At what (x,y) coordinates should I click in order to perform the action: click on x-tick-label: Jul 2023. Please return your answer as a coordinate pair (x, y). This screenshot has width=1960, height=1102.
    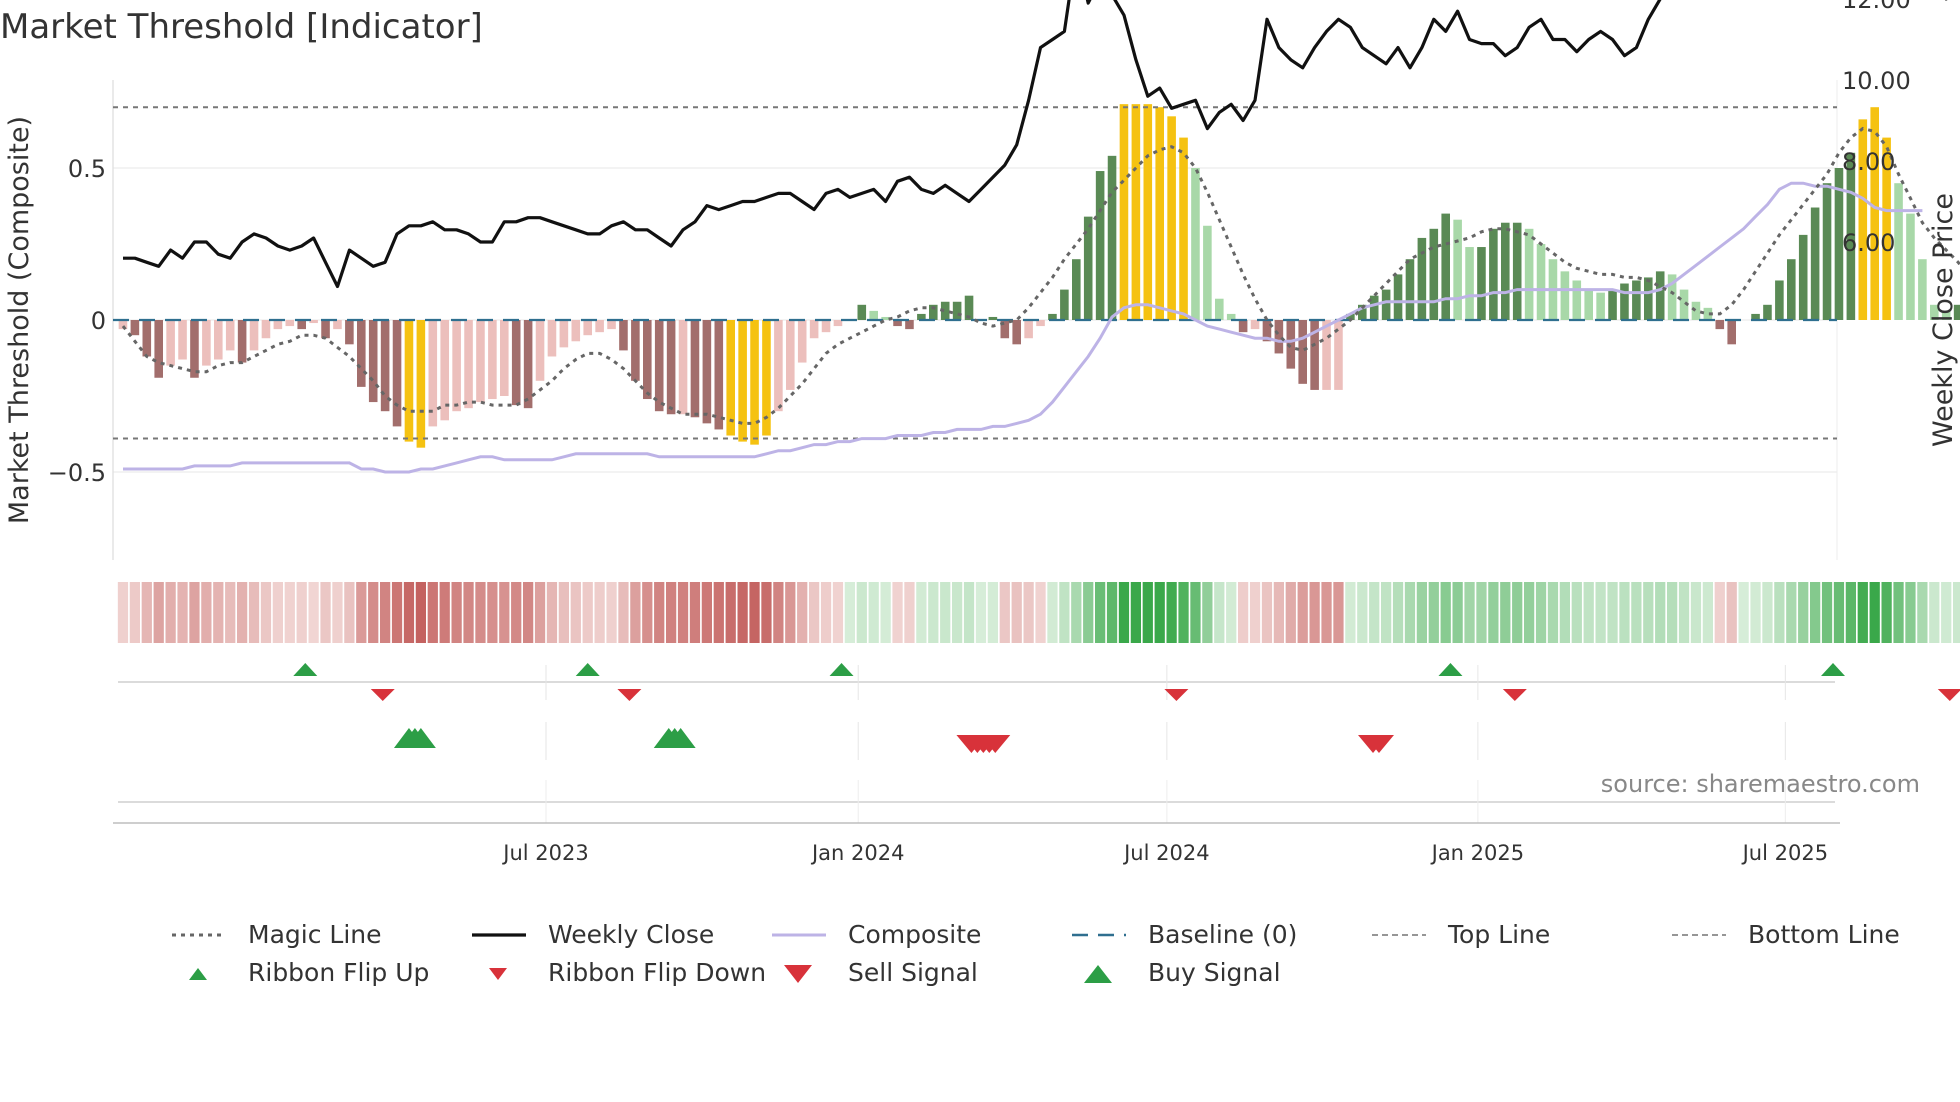
    Looking at the image, I should click on (544, 853).